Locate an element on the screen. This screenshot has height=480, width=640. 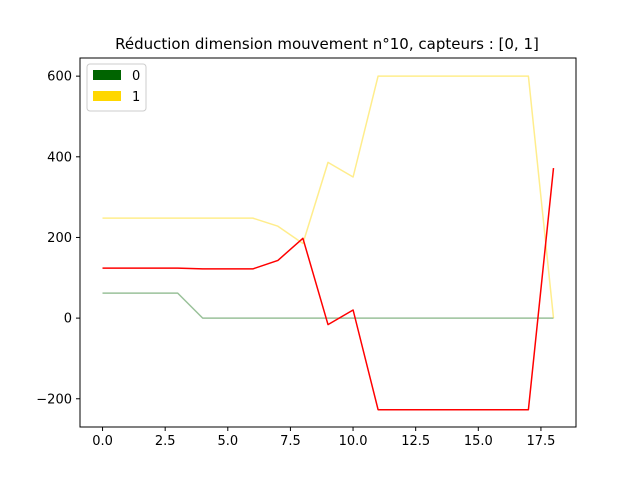
x-tick-label: 15.0 is located at coordinates (478, 441).